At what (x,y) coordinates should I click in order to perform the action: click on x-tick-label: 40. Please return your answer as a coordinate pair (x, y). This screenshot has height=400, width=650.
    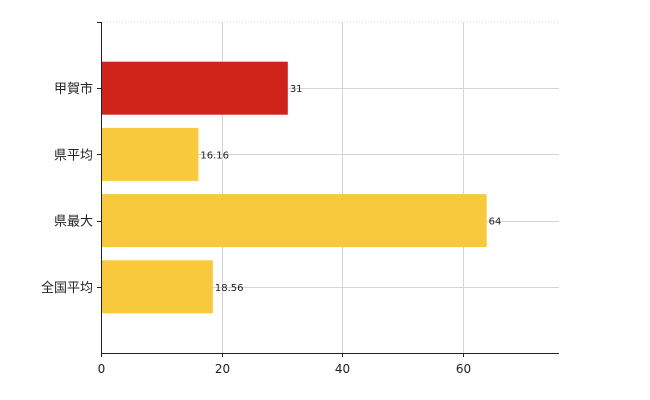
    Looking at the image, I should click on (342, 369).